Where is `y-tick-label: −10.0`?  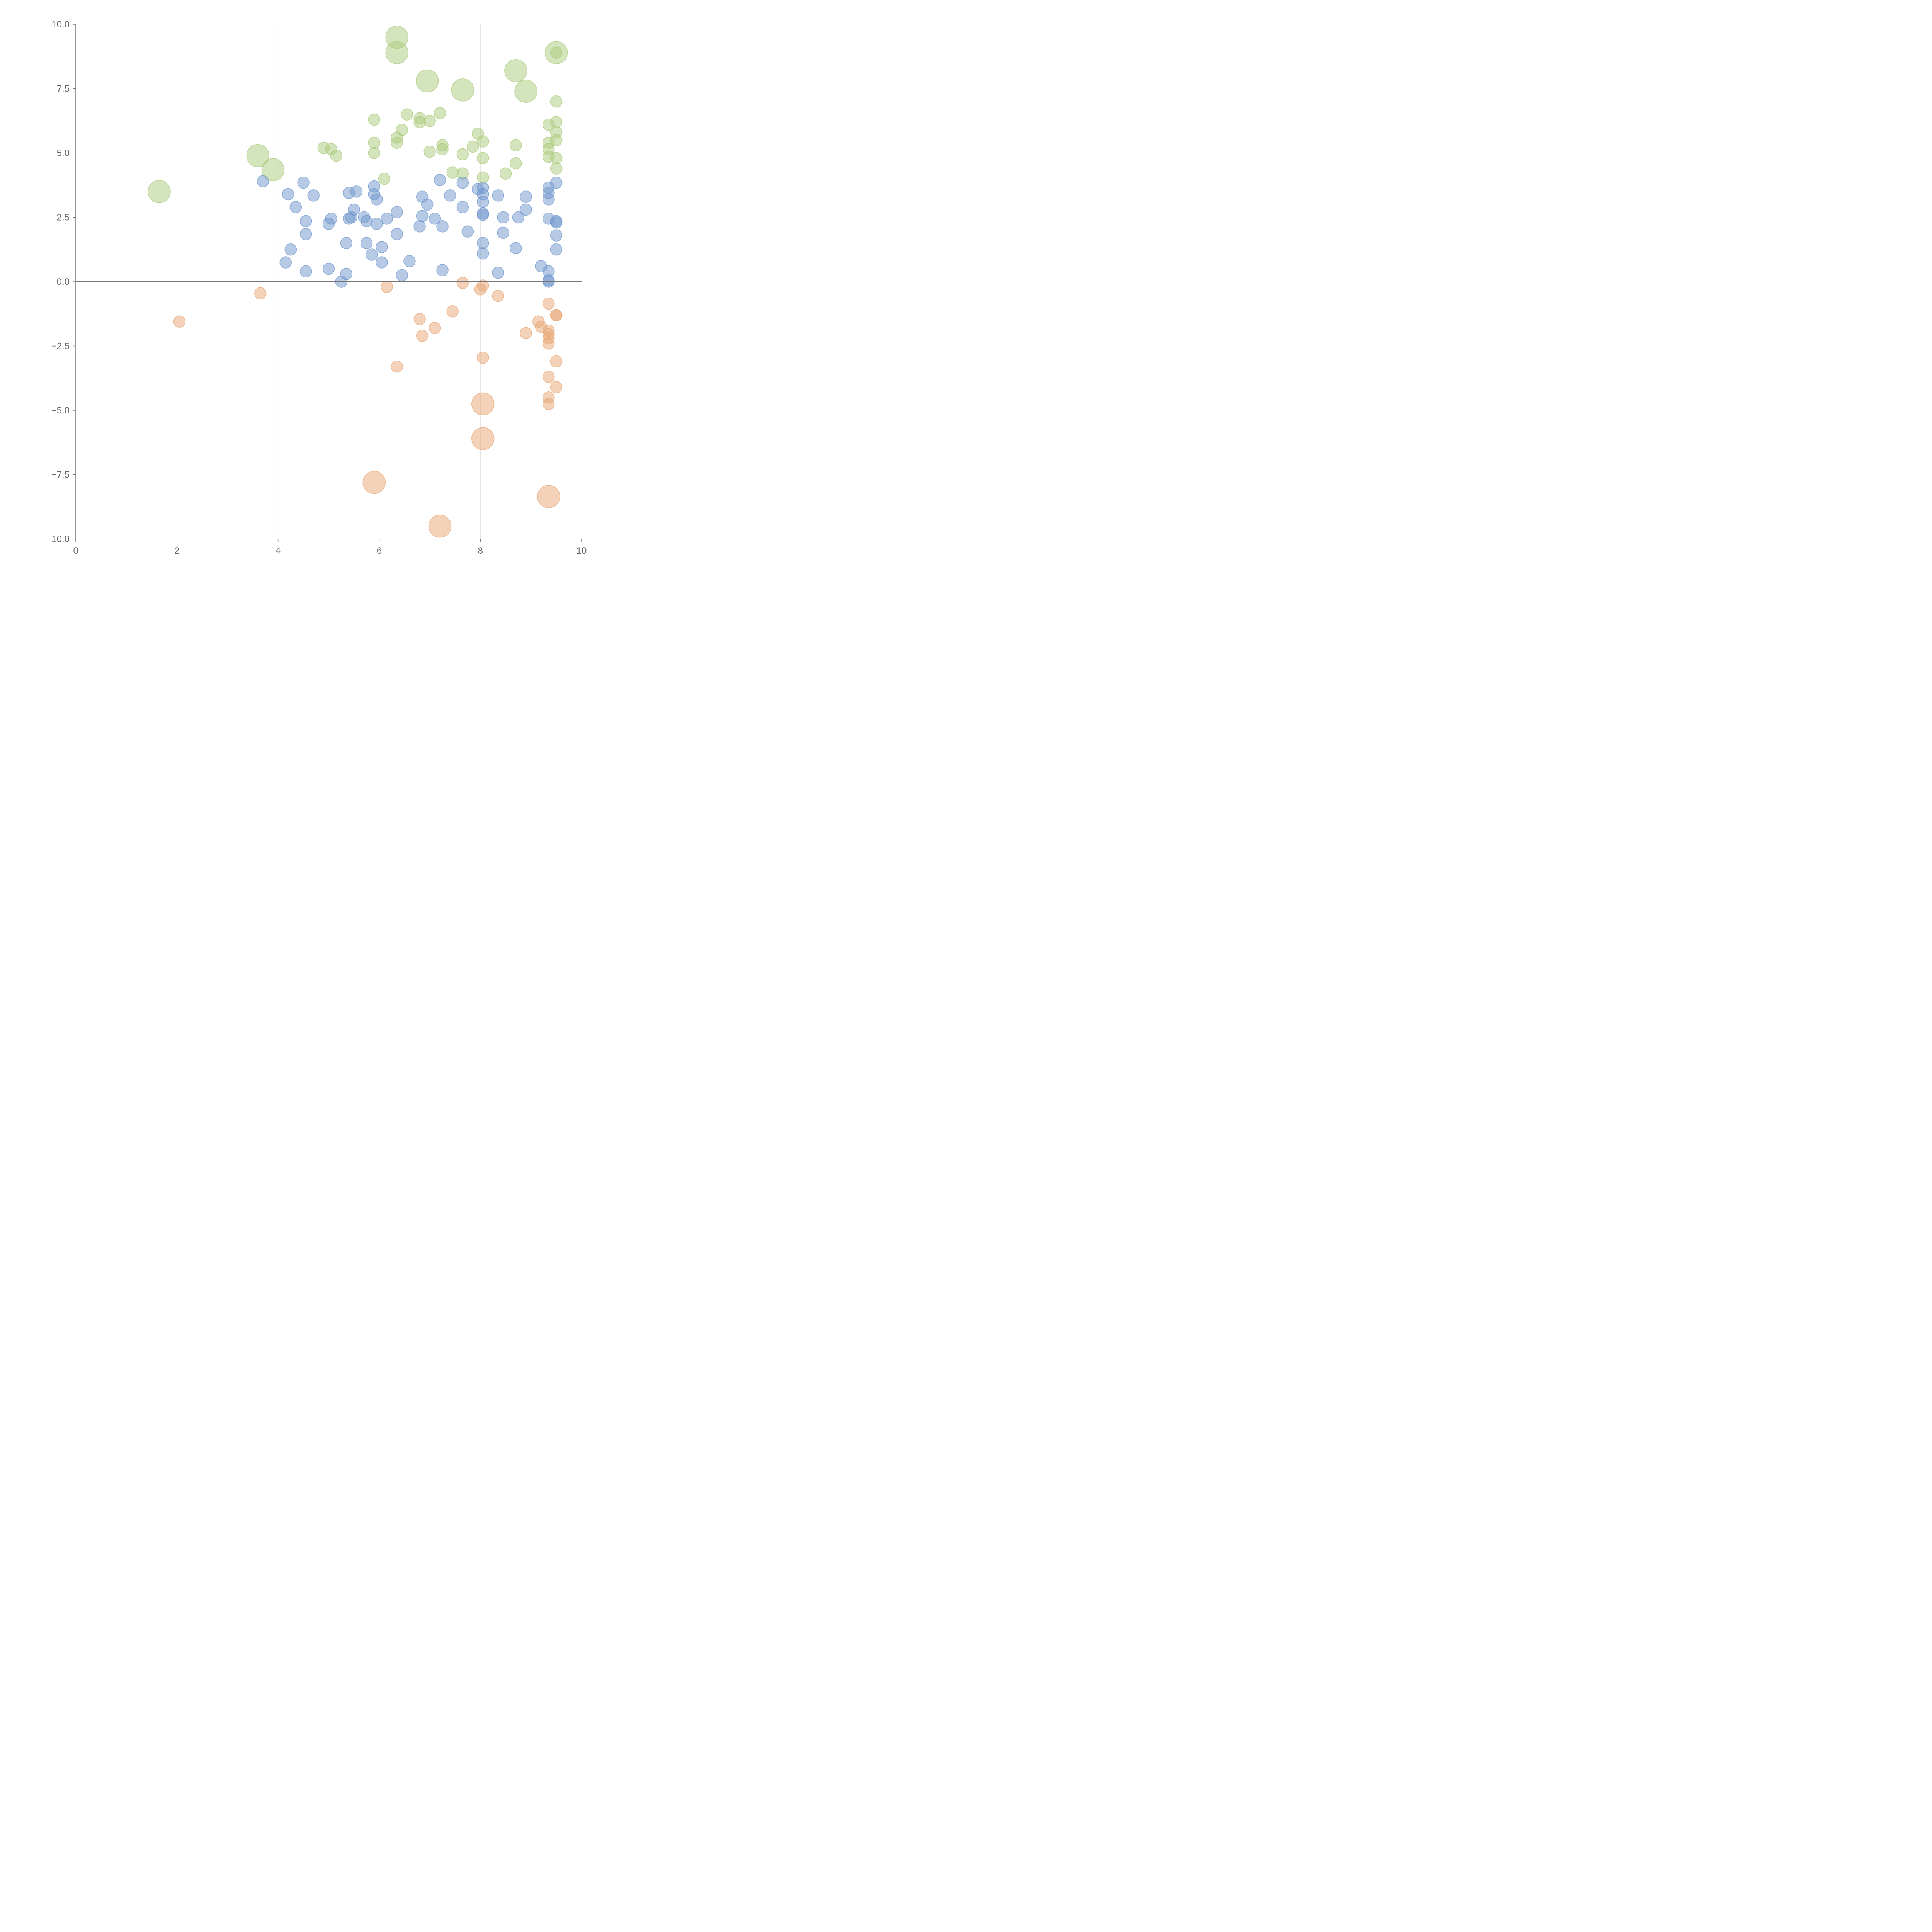
y-tick-label: −10.0 is located at coordinates (58, 539).